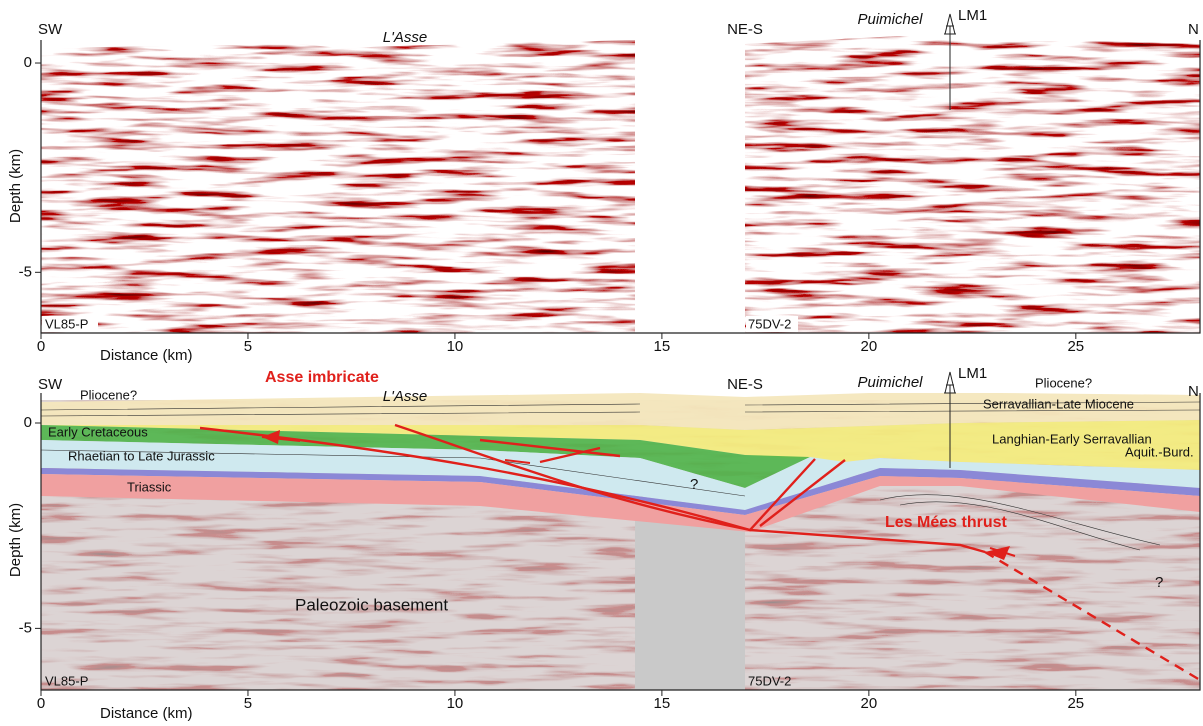  What do you see at coordinates (1058, 403) in the screenshot?
I see `label-serravallian: Serravallian-Late Miocene` at bounding box center [1058, 403].